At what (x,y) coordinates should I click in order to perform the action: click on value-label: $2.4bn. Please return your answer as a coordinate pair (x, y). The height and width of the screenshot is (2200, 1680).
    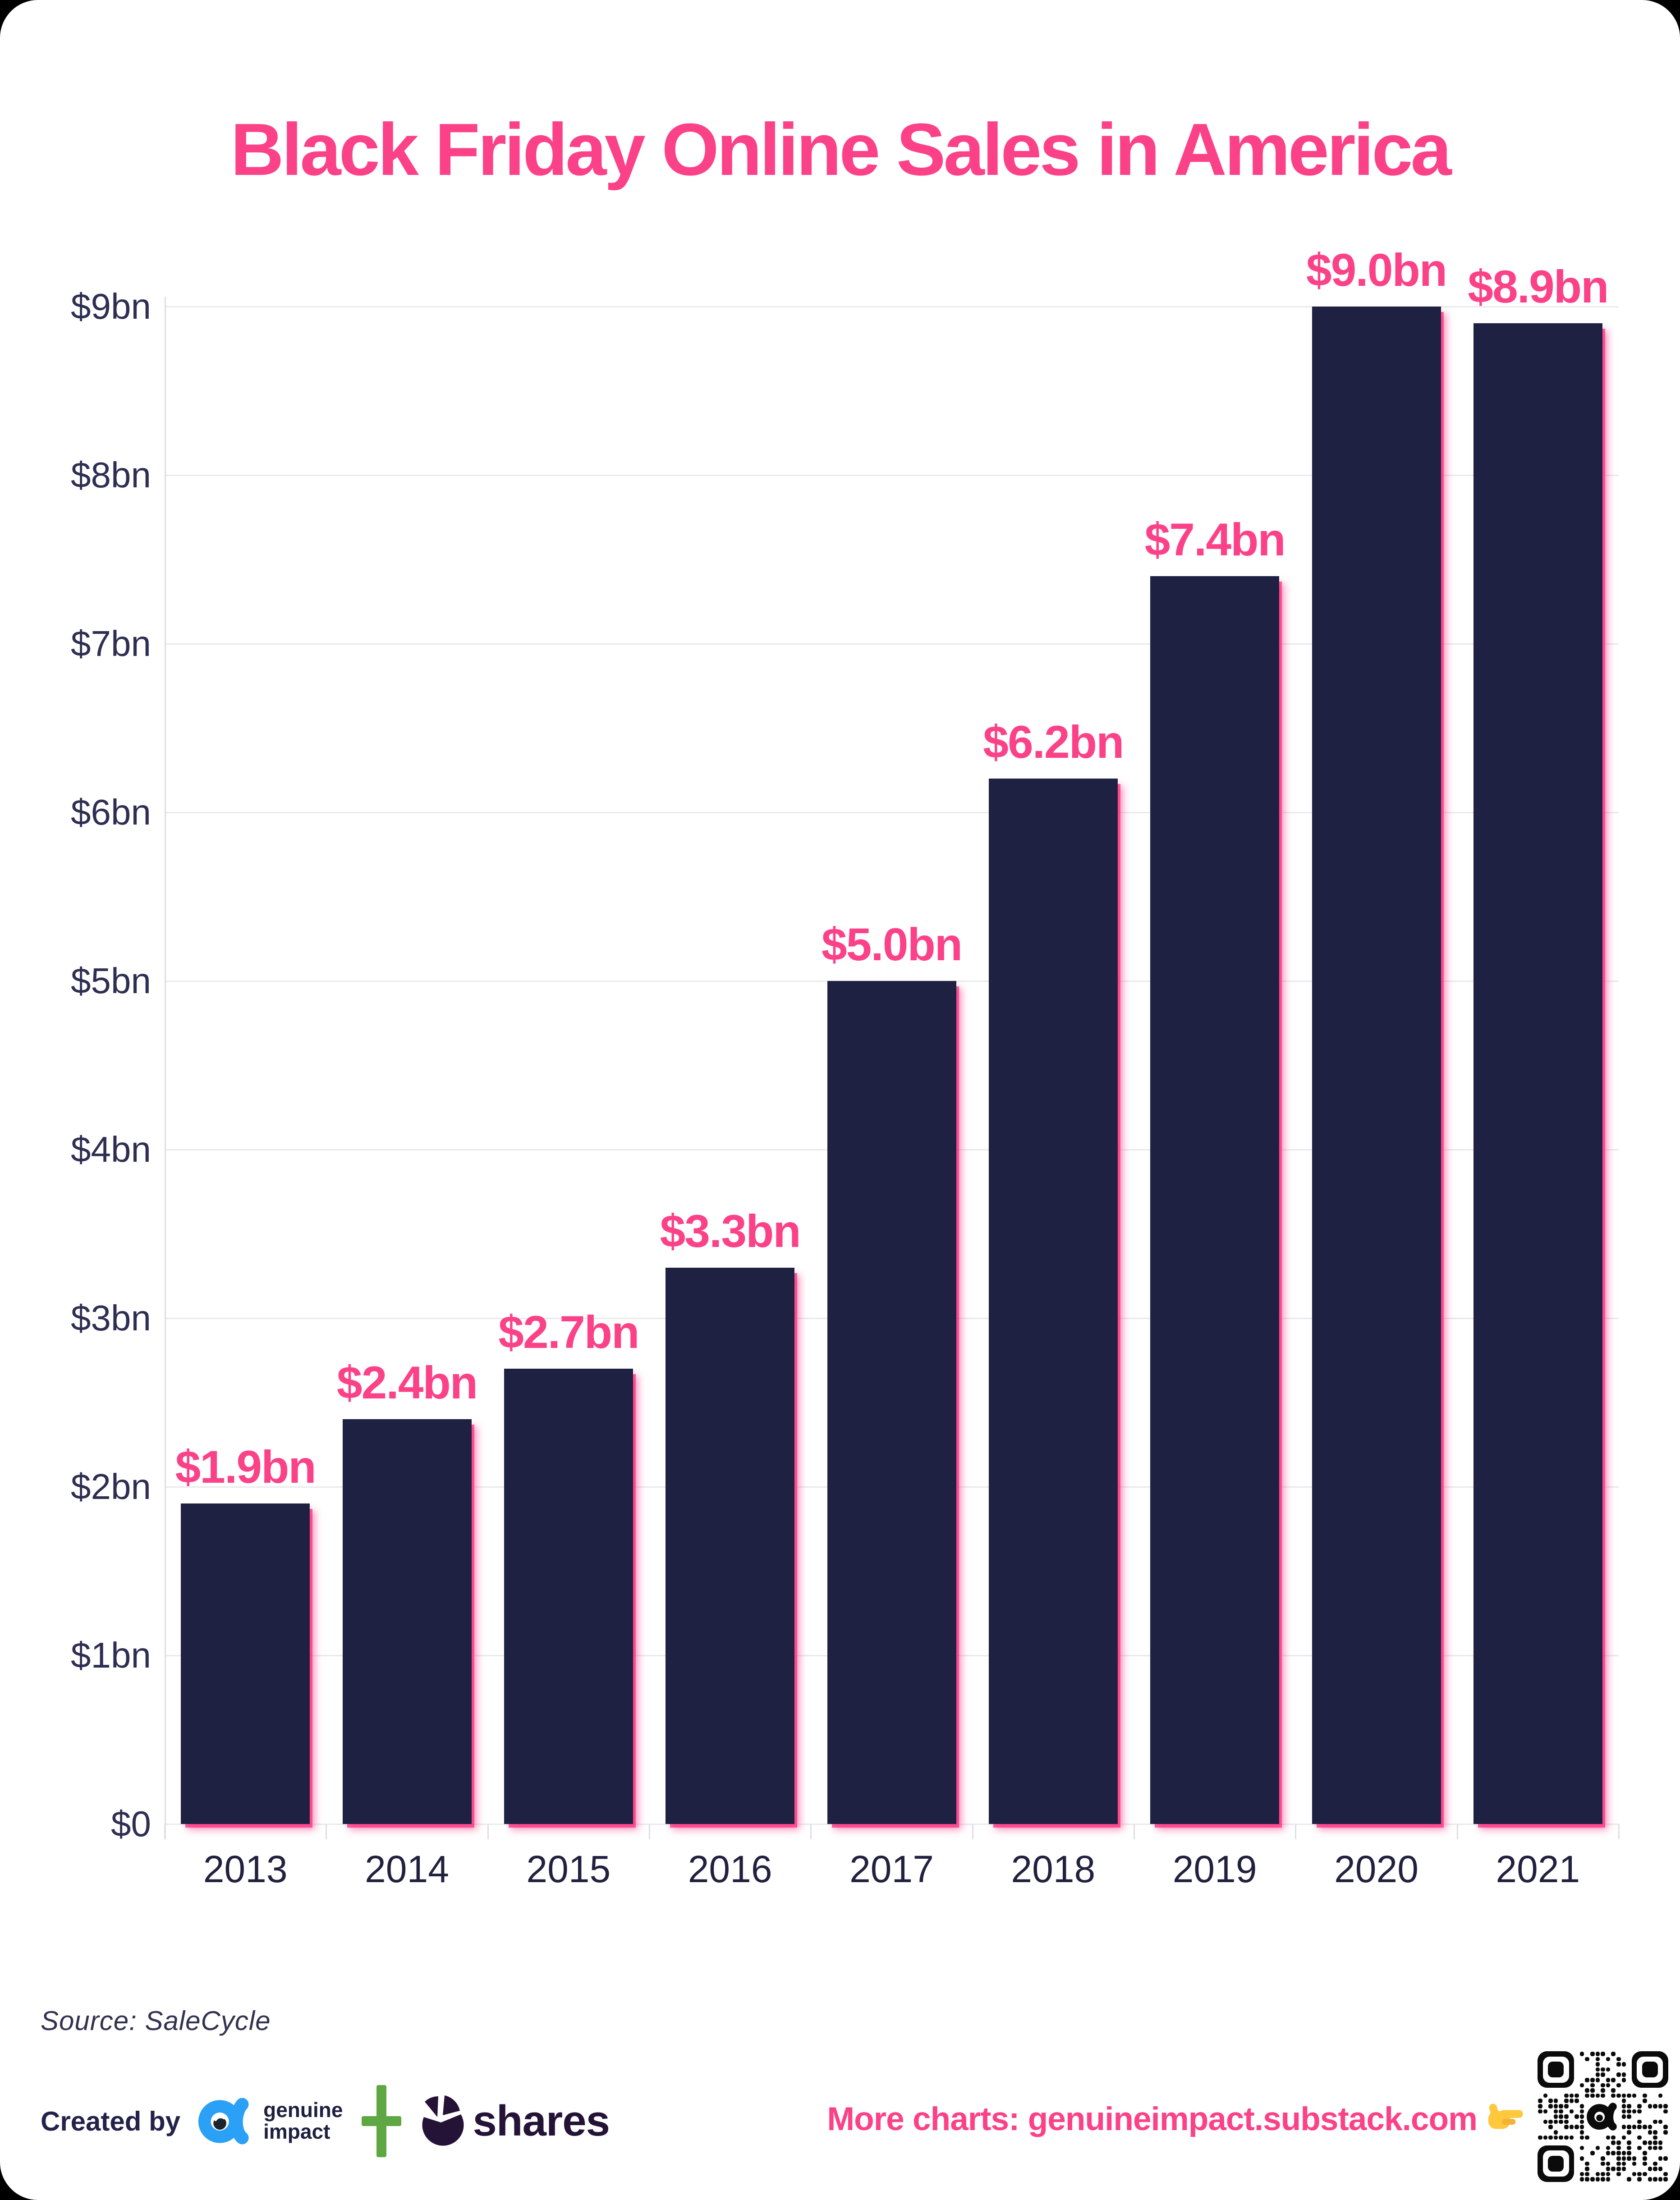
    Looking at the image, I should click on (407, 1383).